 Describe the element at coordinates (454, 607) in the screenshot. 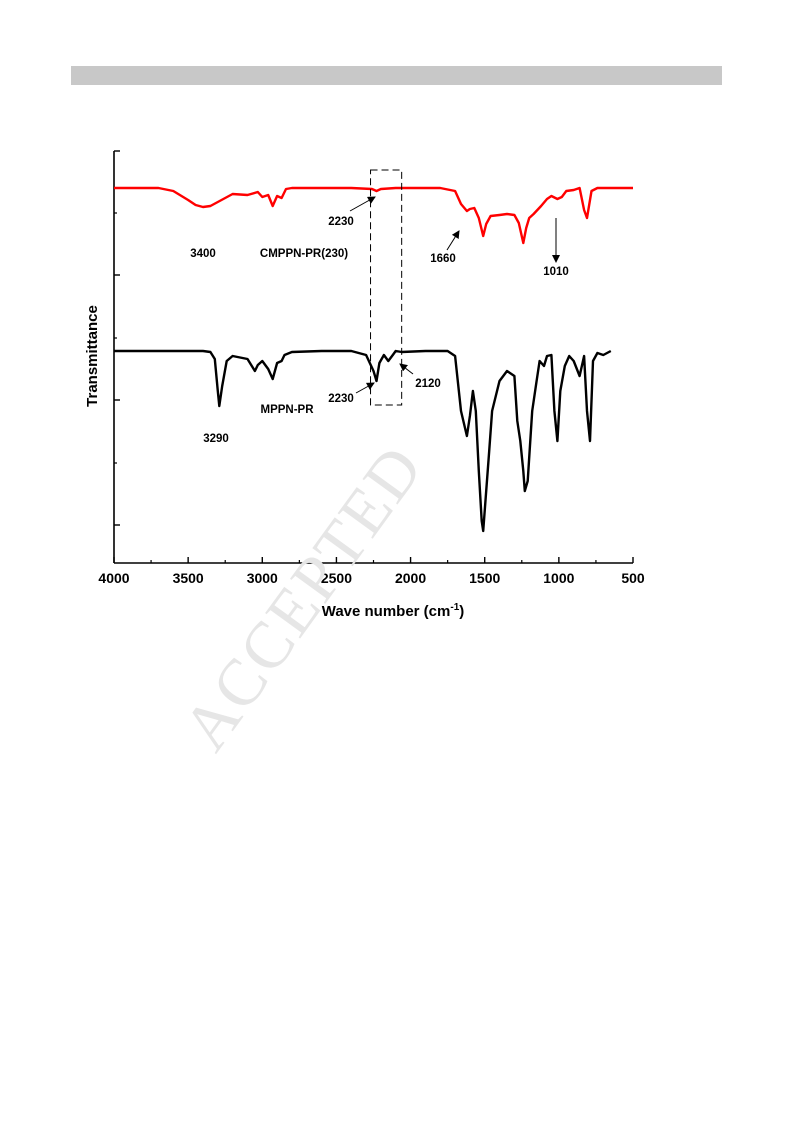

I see `x-axis-label-exponent: -1` at that location.